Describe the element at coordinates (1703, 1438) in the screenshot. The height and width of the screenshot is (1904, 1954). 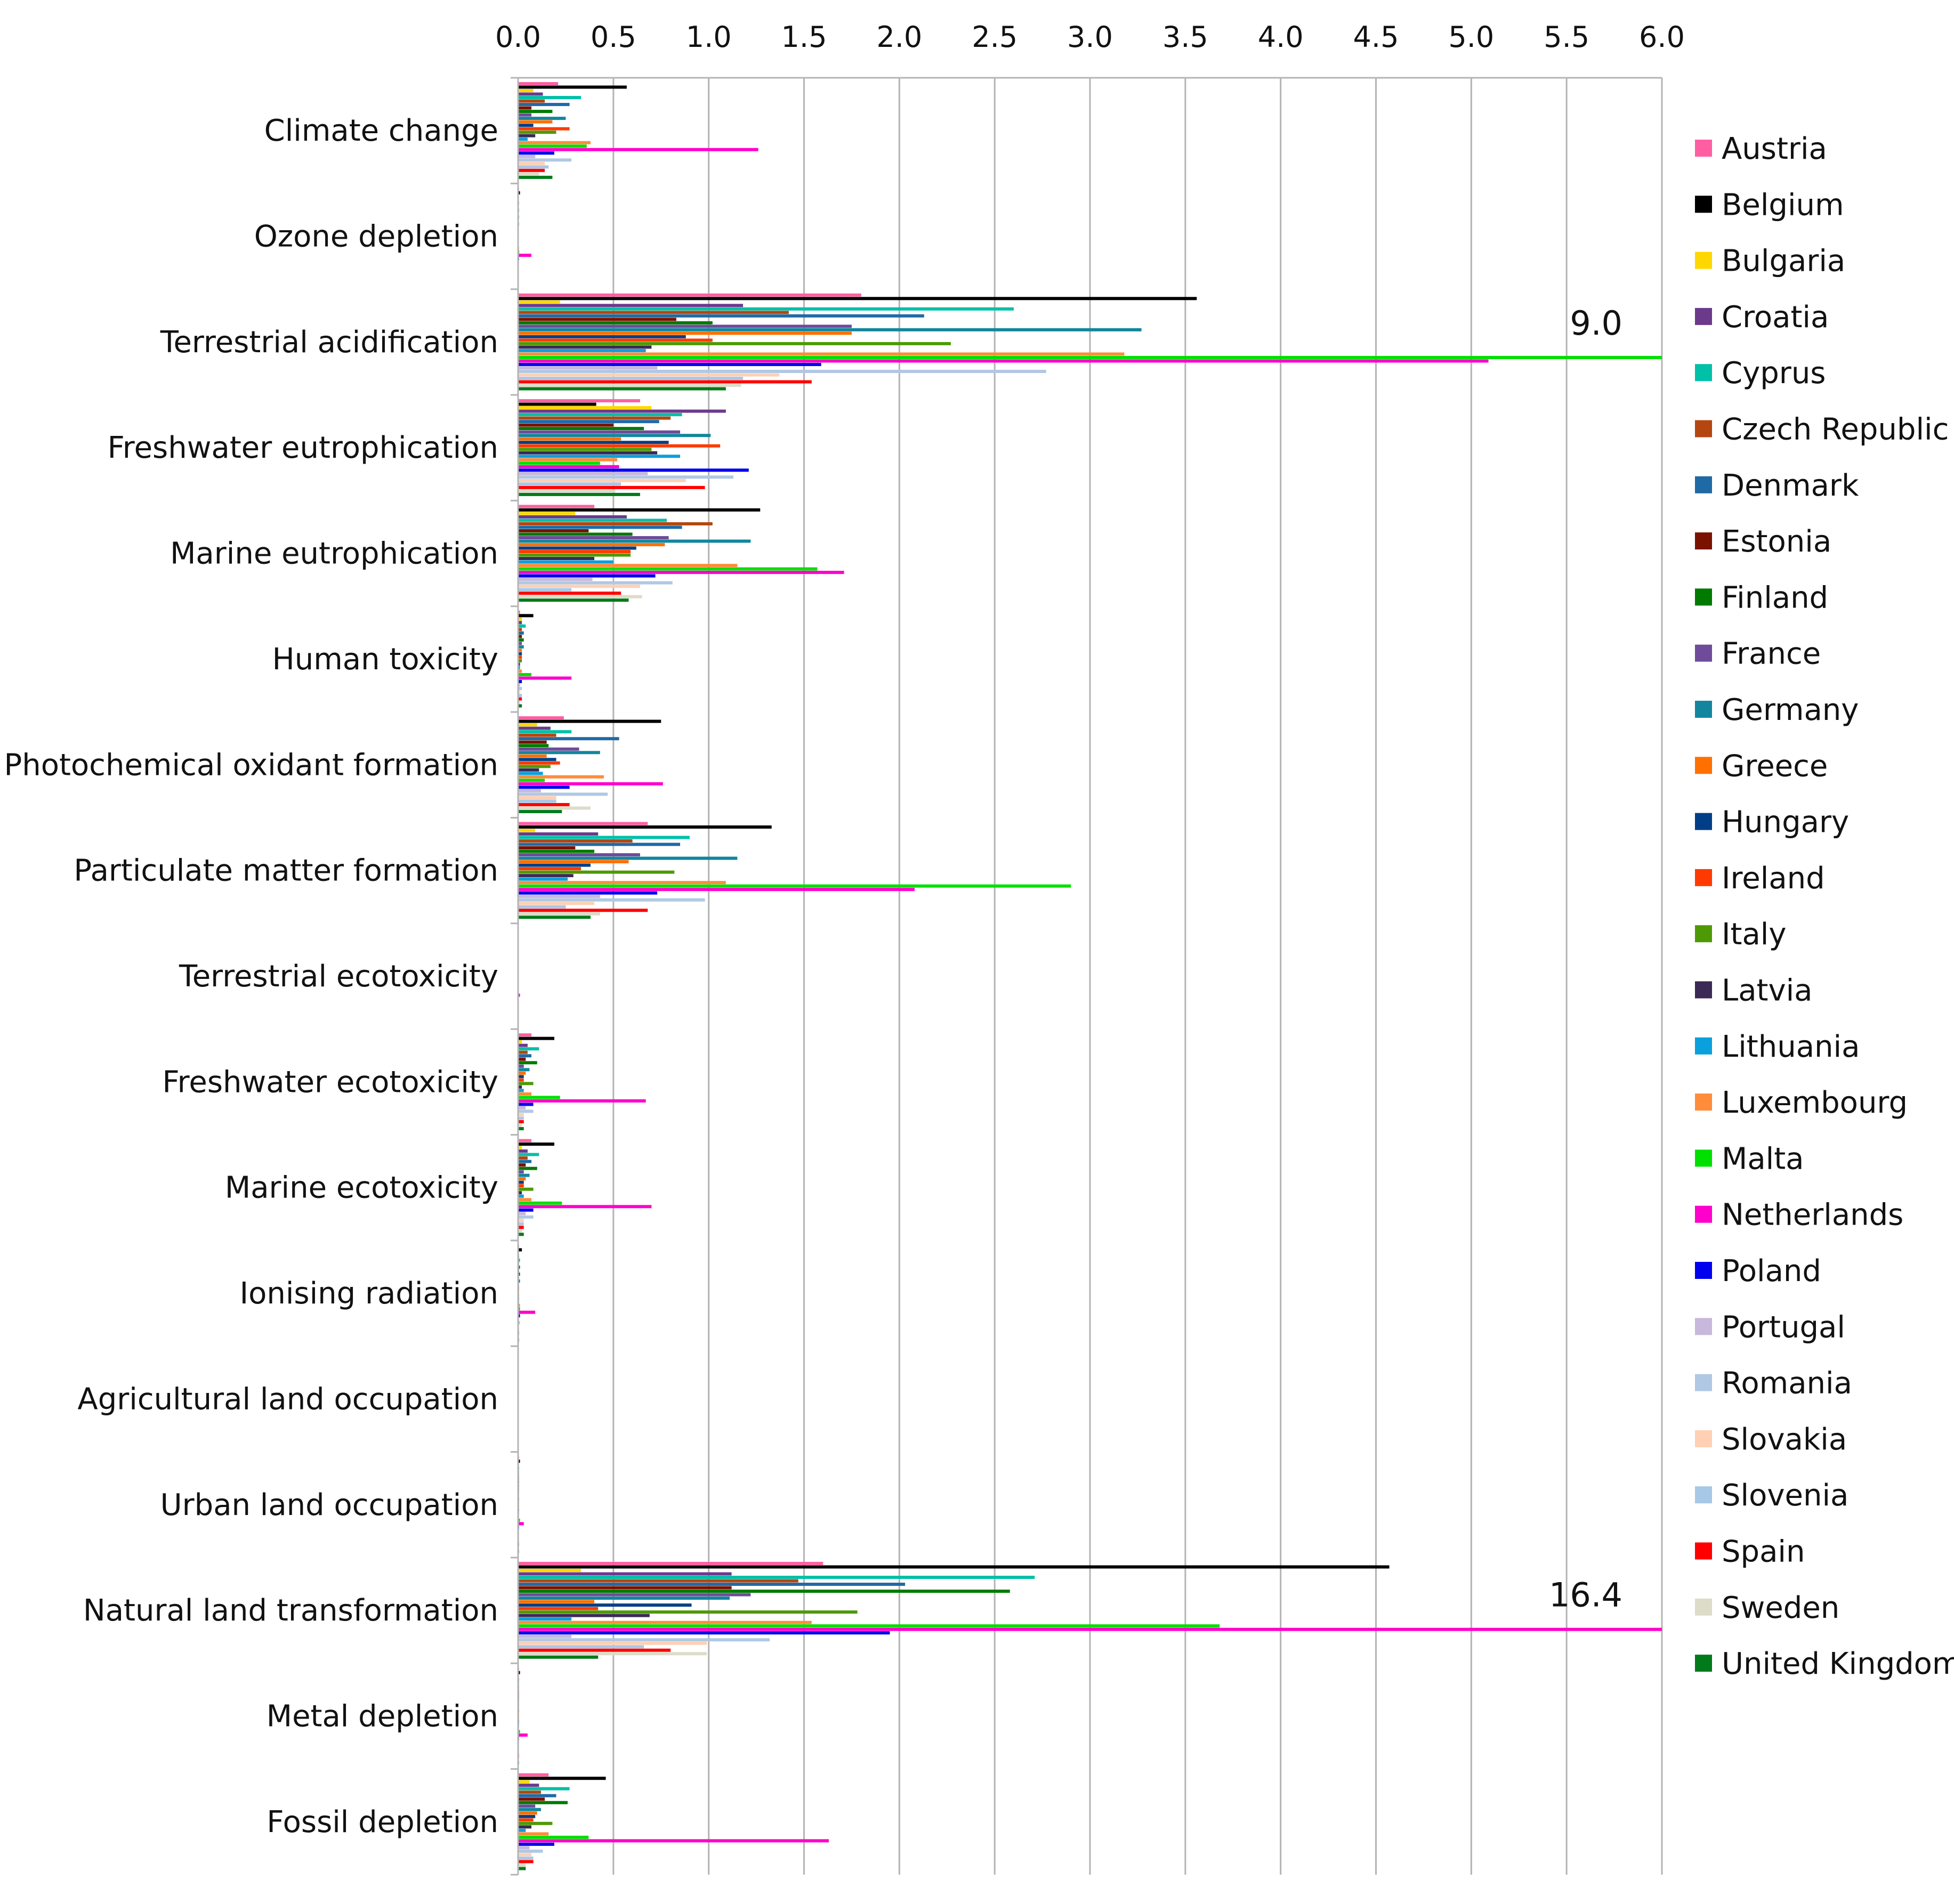
I see `legend-swatch-slovakia` at that location.